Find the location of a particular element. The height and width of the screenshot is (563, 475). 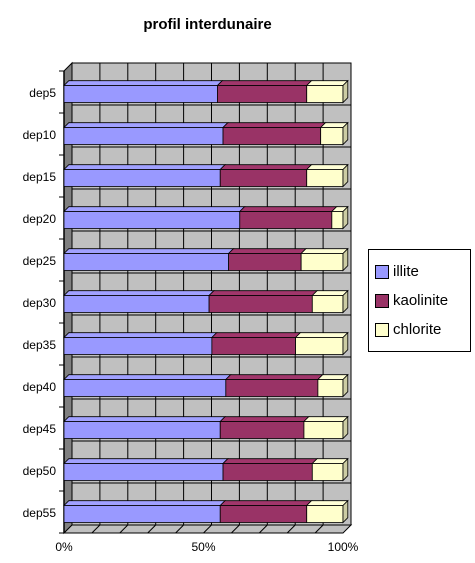

legend-item-chlorite: chlorite is located at coordinates (422, 329).